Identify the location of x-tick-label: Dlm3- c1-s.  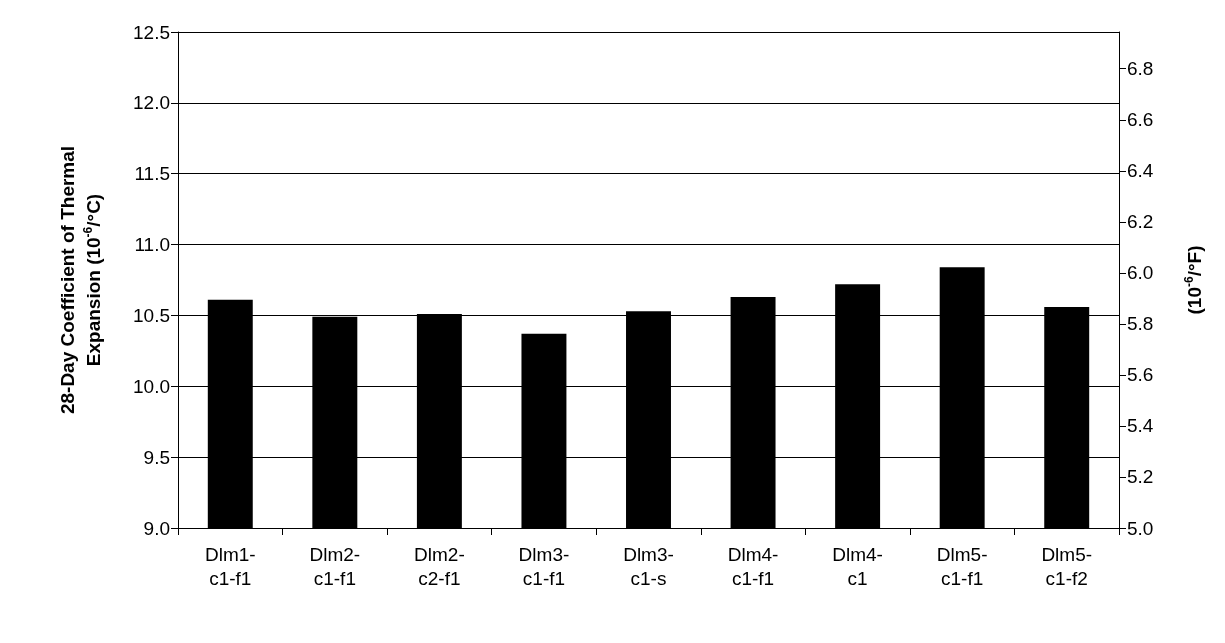
(648, 566).